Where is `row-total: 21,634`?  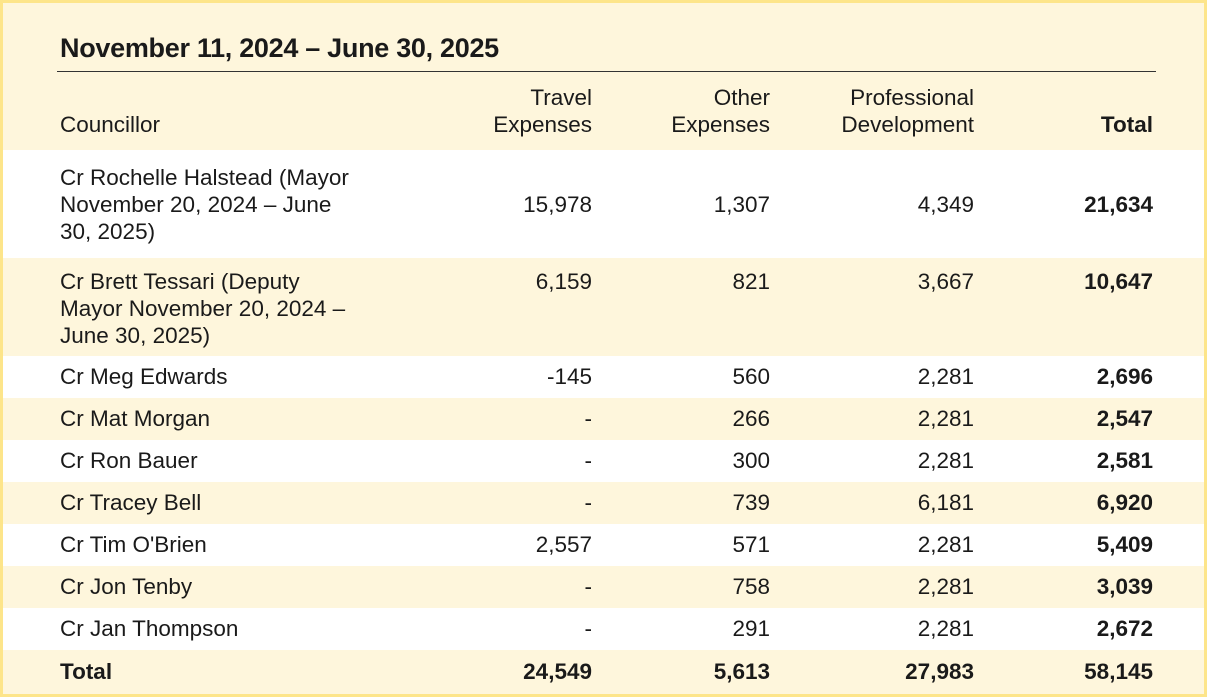 row-total: 21,634 is located at coordinates (1118, 204).